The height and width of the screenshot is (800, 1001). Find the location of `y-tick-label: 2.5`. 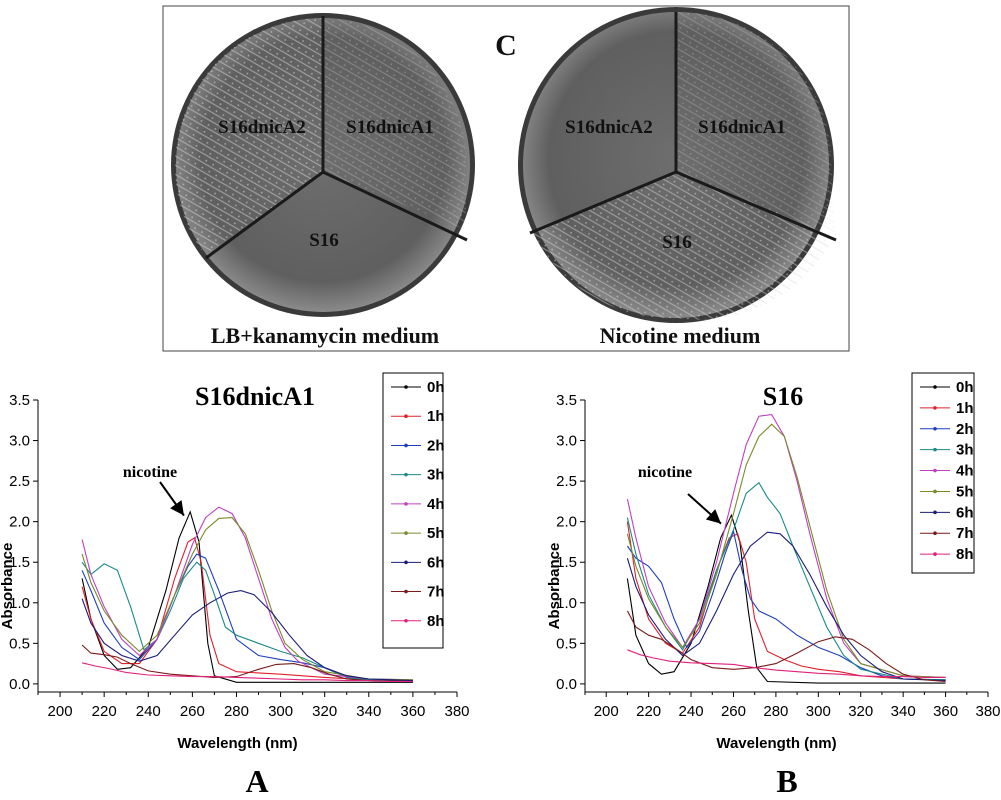

y-tick-label: 2.5 is located at coordinates (566, 481).